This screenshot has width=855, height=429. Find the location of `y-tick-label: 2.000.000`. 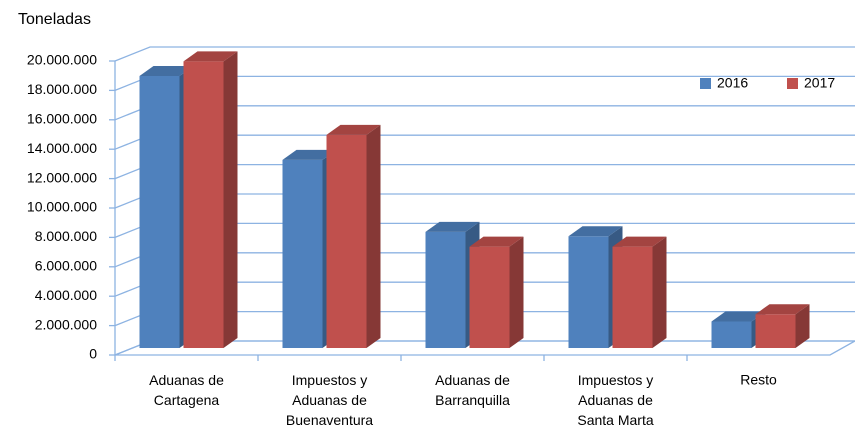

y-tick-label: 2.000.000 is located at coordinates (66, 324).